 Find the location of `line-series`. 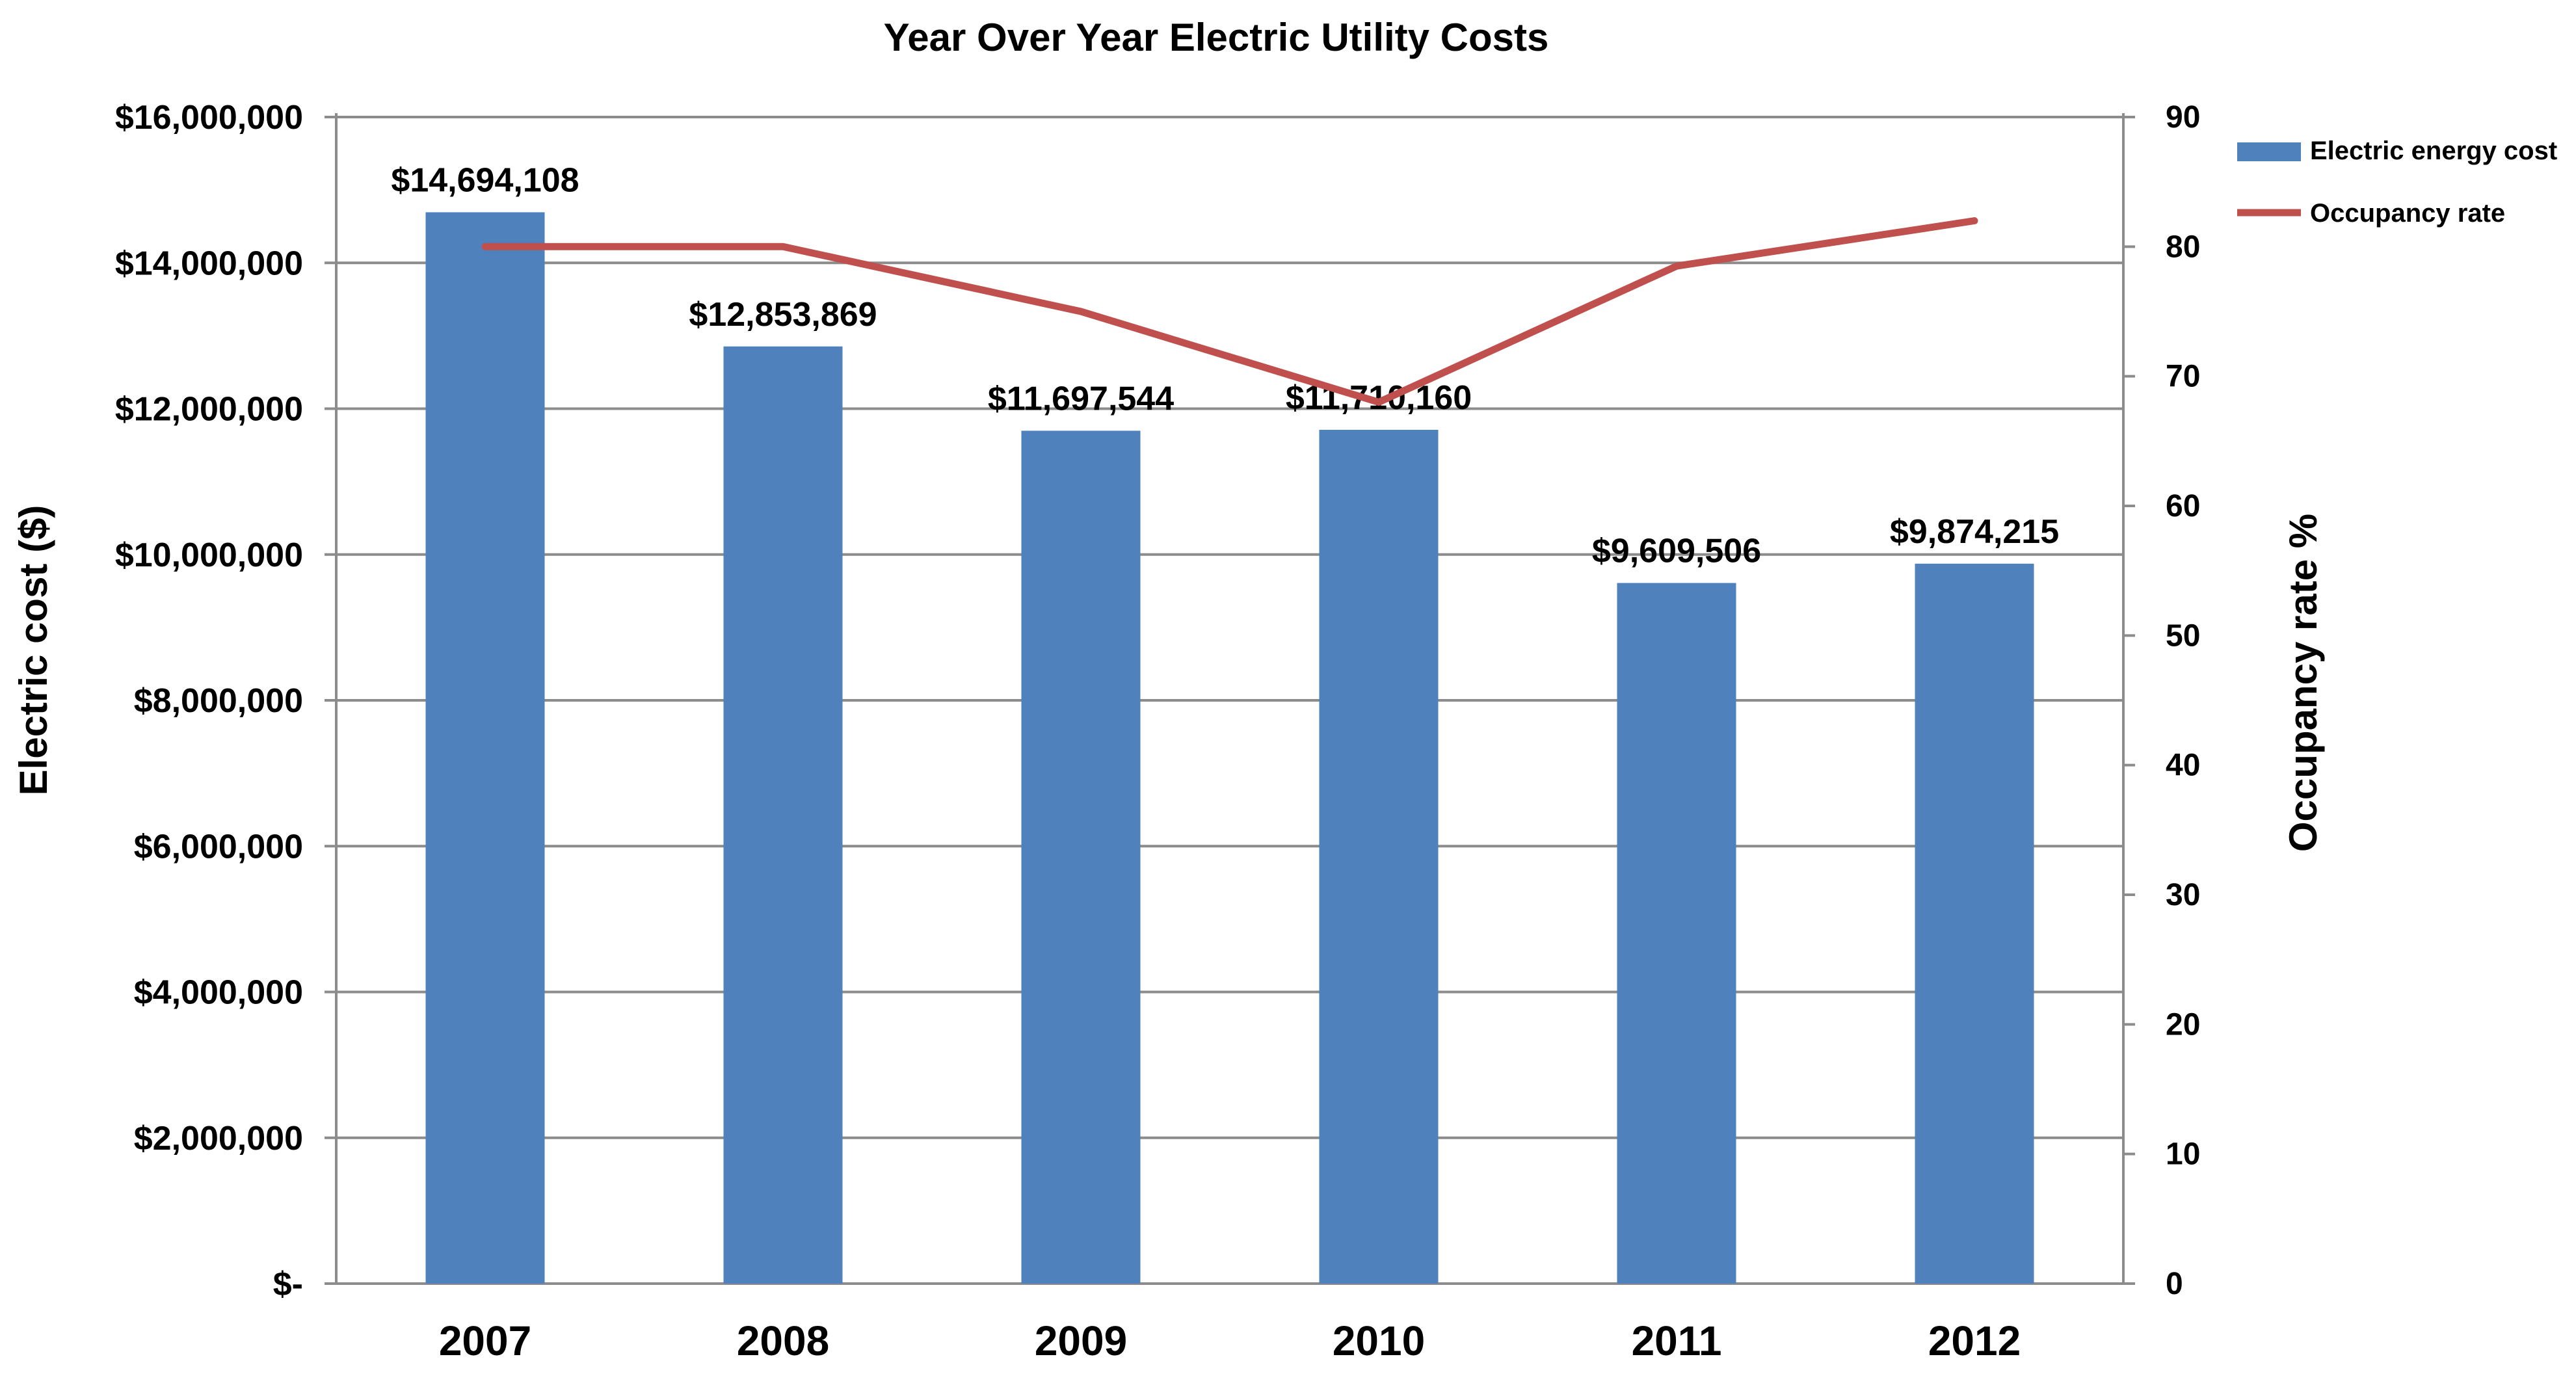

line-series is located at coordinates (1229, 311).